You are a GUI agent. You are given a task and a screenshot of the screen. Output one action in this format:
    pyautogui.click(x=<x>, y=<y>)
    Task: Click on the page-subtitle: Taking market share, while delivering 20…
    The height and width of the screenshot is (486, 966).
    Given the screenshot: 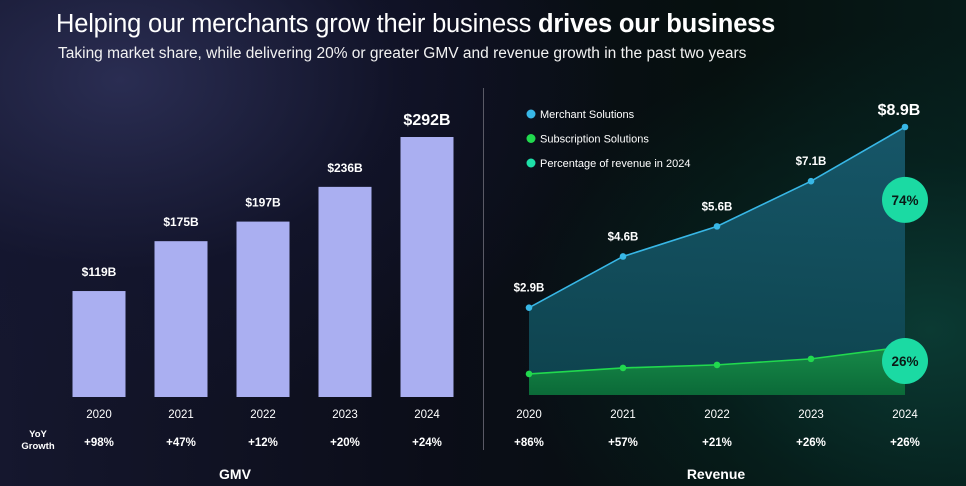 What is the action you would take?
    pyautogui.click(x=402, y=53)
    